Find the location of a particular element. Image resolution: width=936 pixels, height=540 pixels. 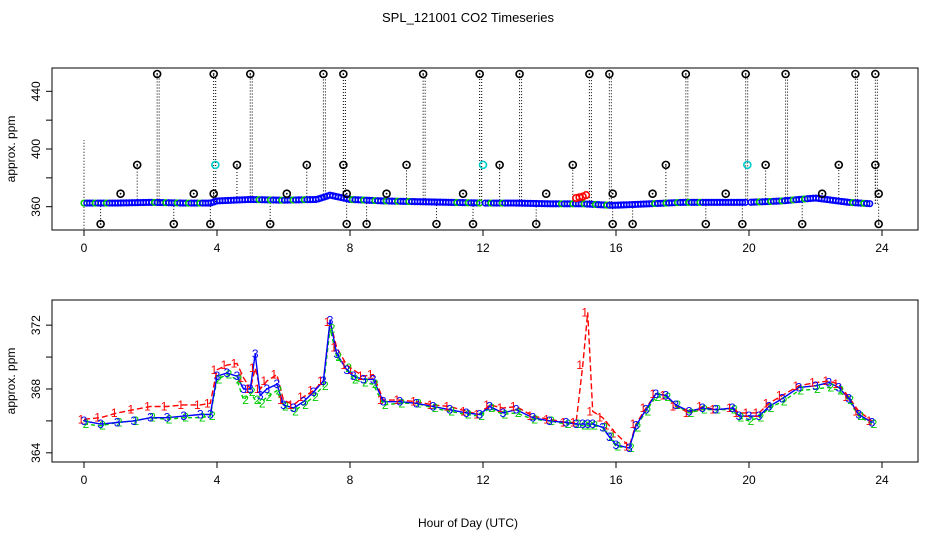

top-x-tick-label: 8 is located at coordinates (350, 248).